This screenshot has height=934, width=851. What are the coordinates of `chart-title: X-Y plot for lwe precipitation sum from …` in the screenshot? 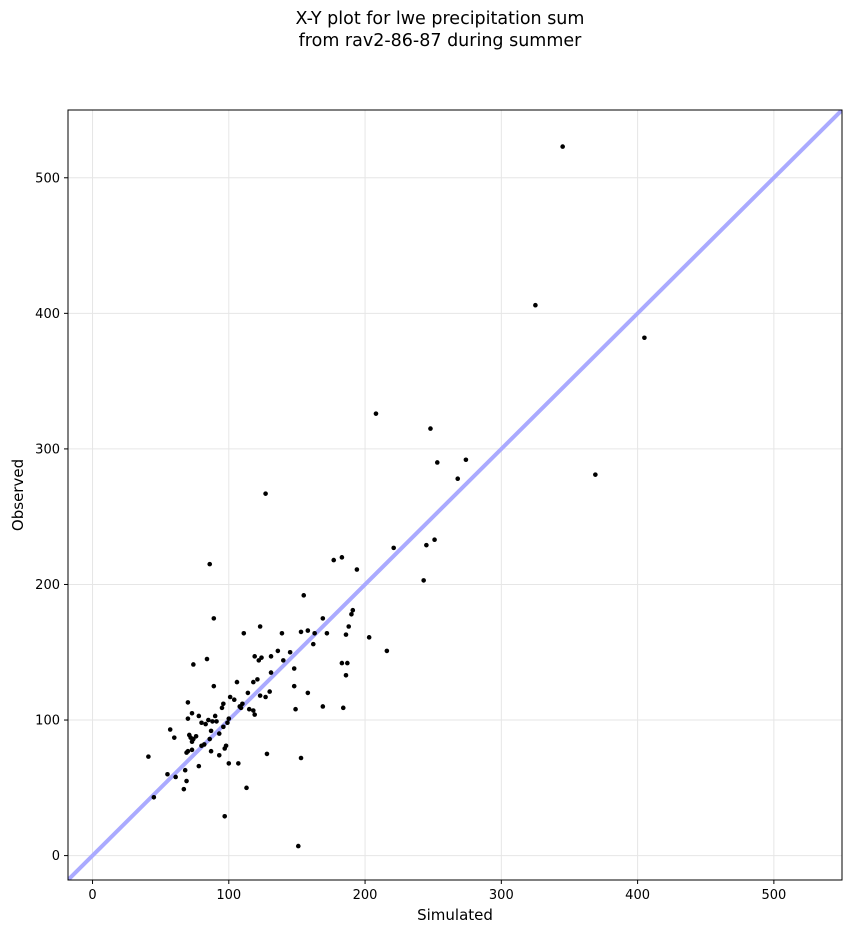 It's located at (425, 30).